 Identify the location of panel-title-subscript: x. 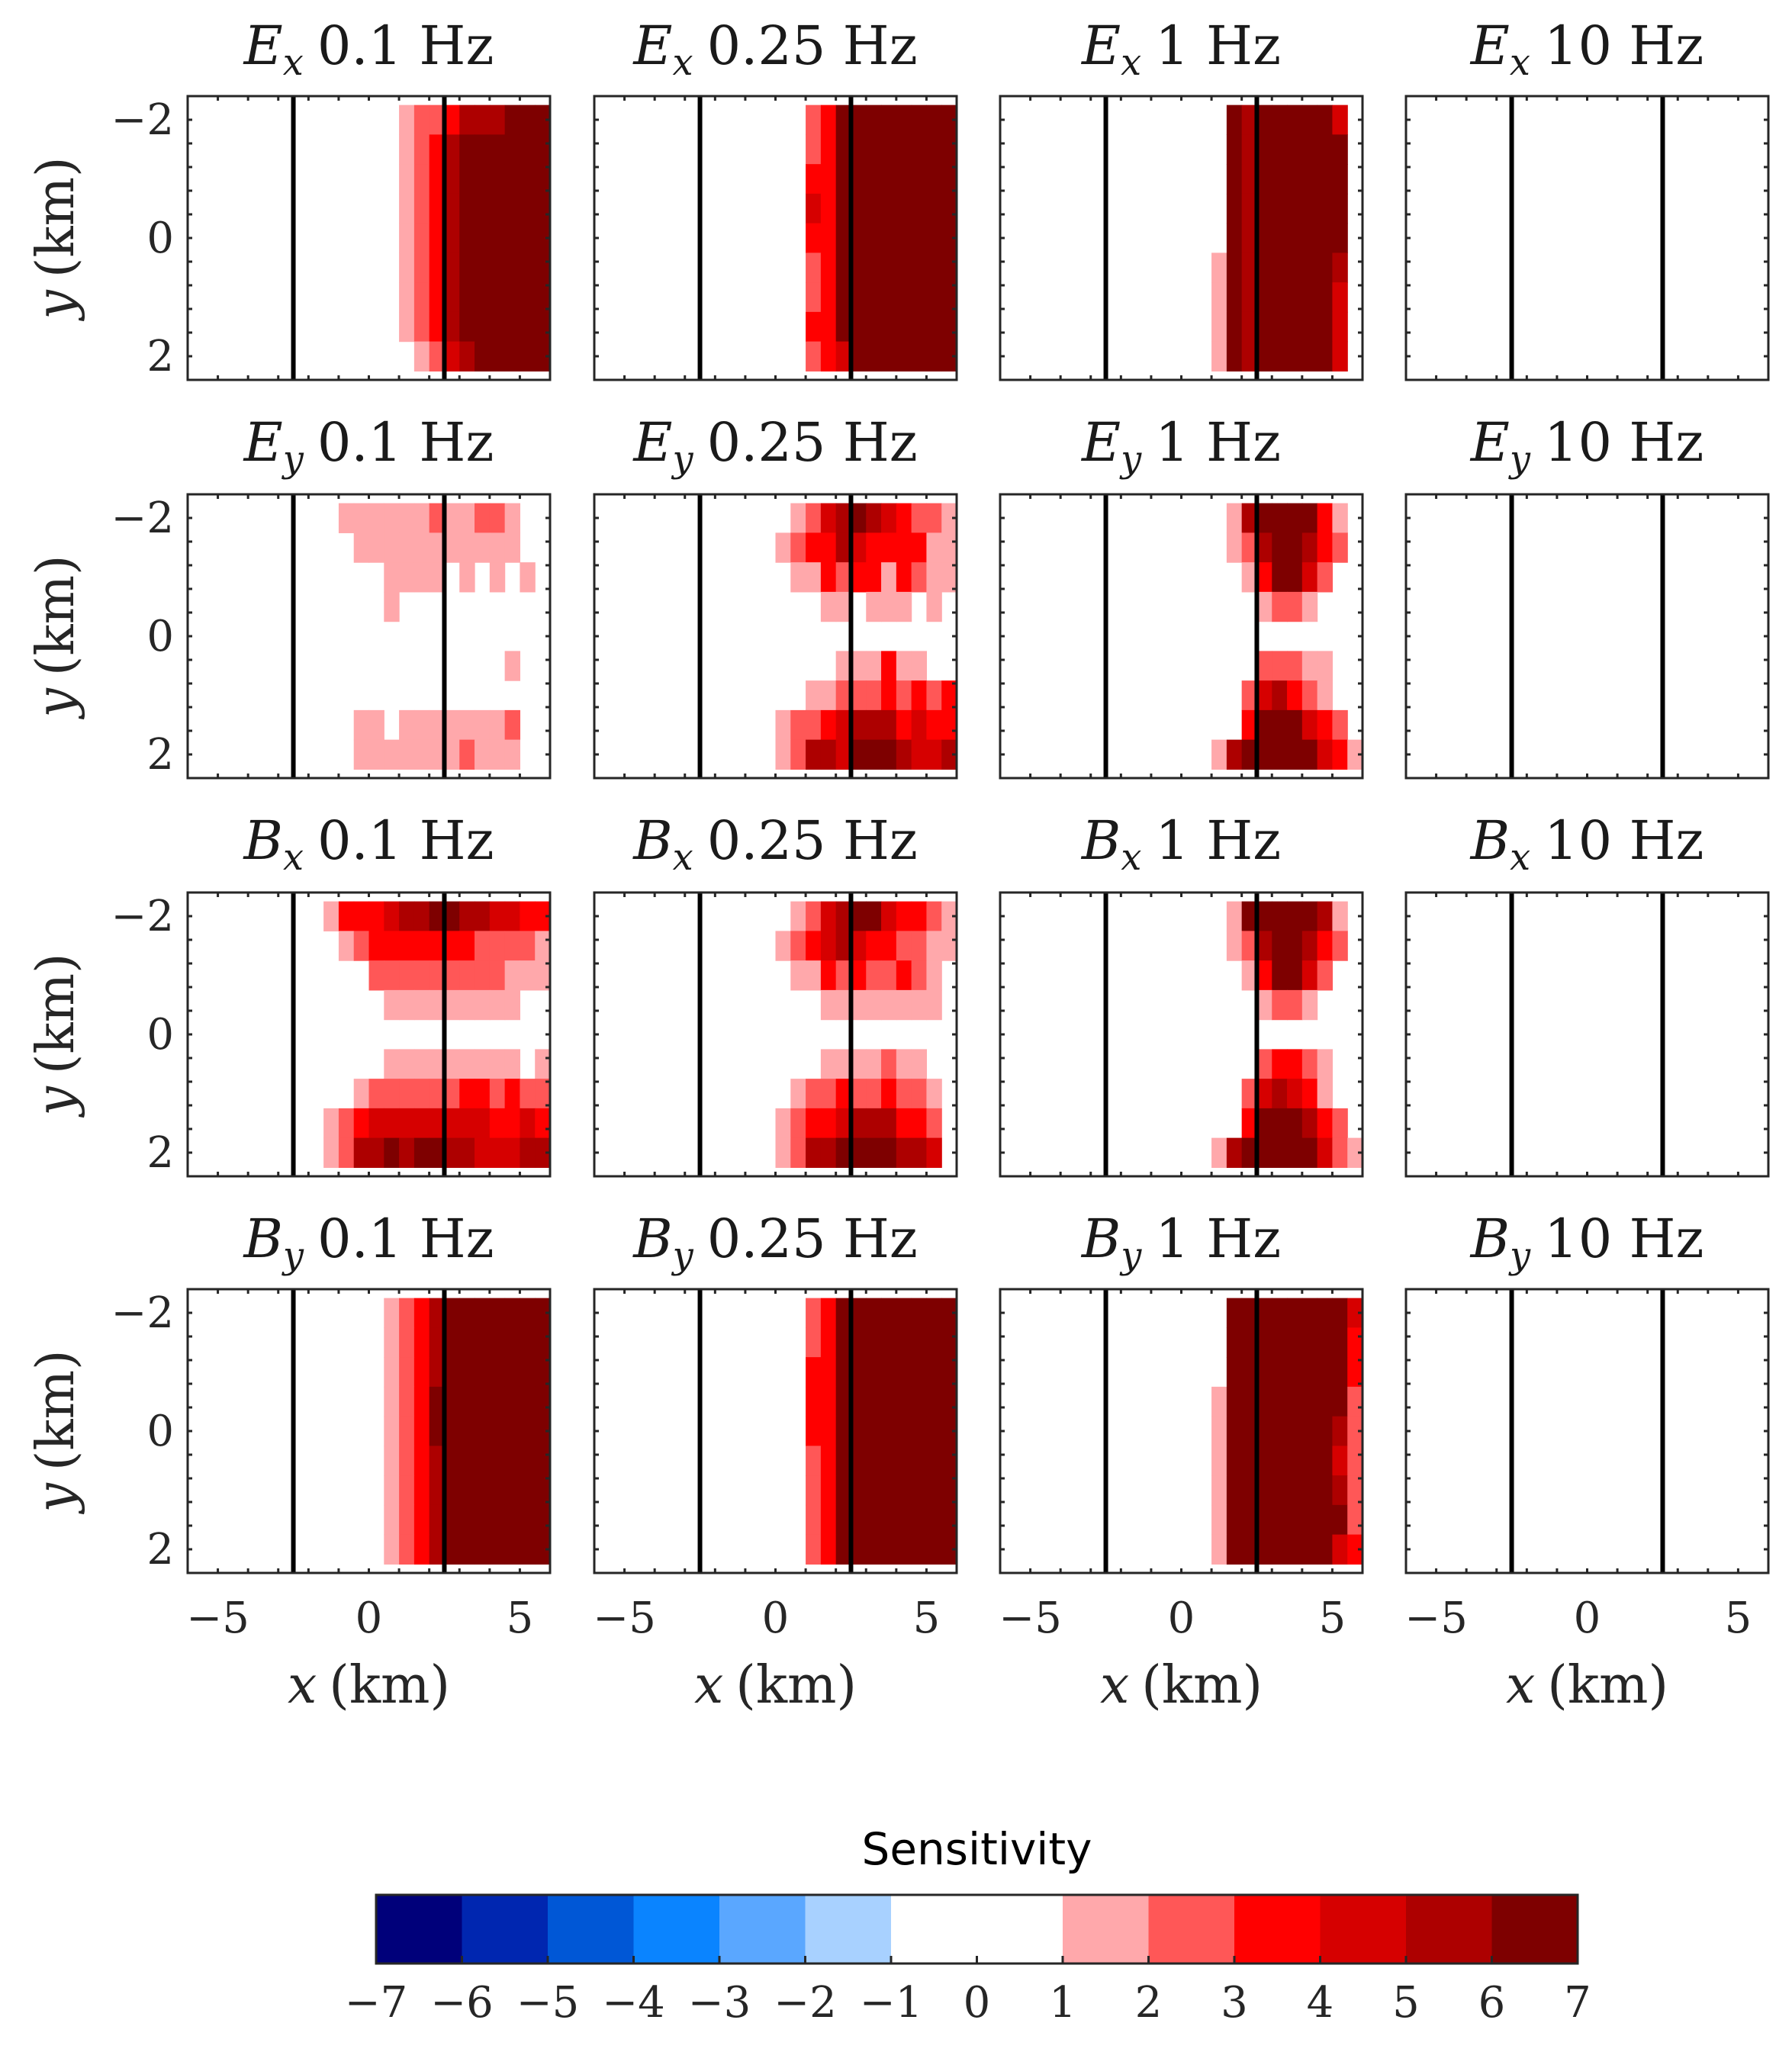
(682, 62).